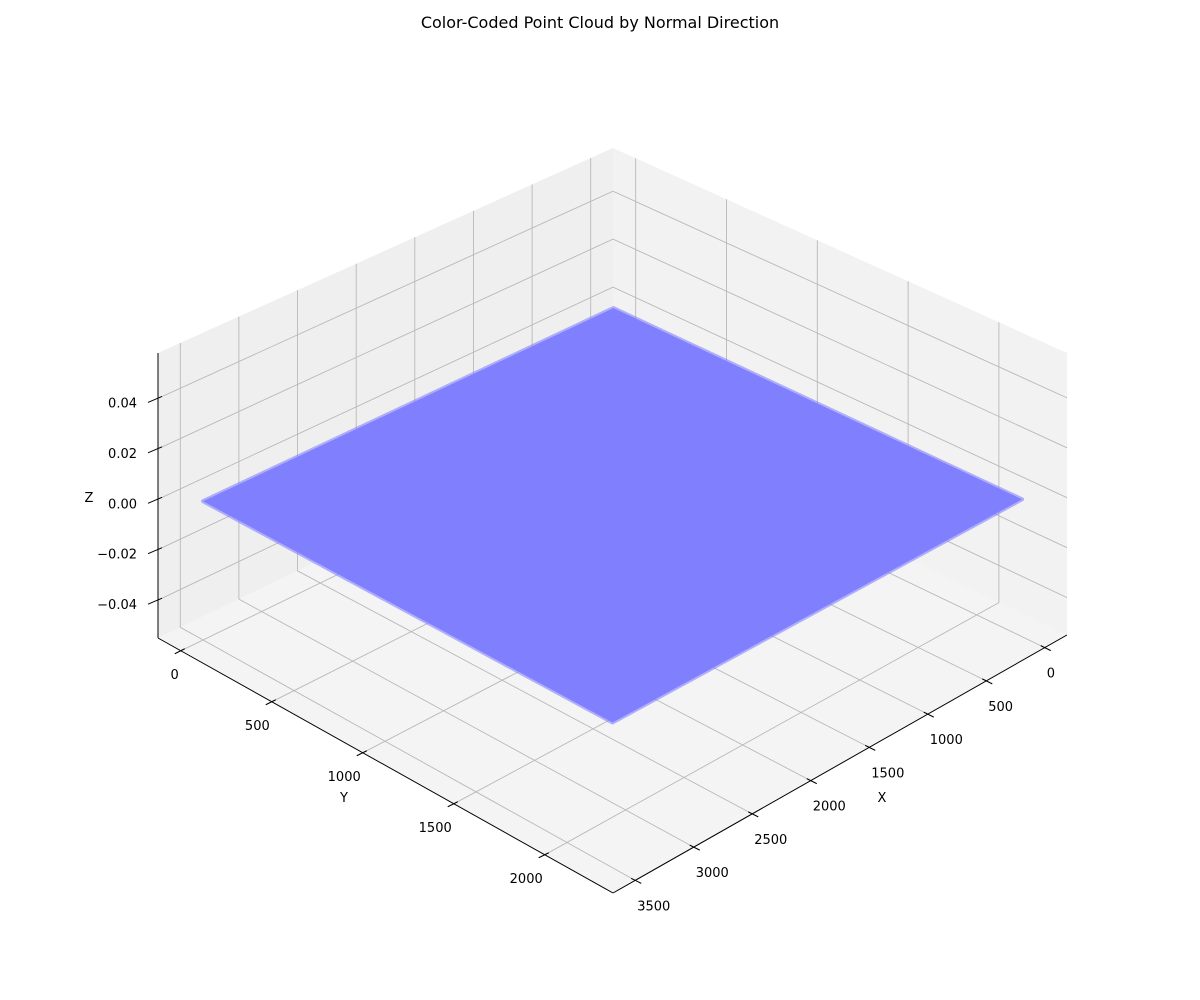  Describe the element at coordinates (117, 605) in the screenshot. I see `z-tick-label: −0.04` at that location.